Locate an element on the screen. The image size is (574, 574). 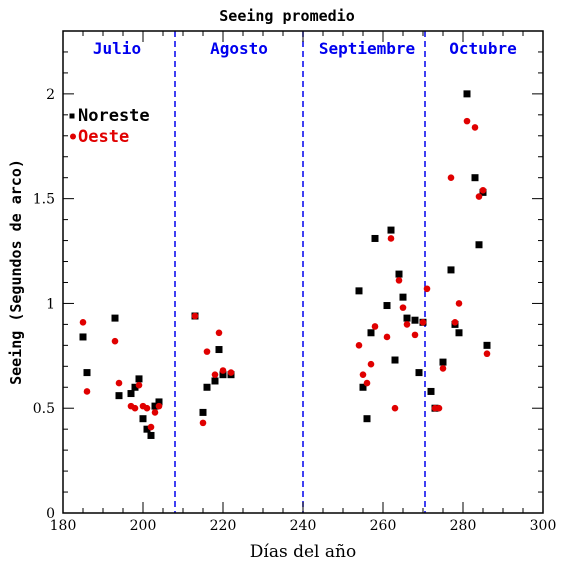
legend-marker-oeste is located at coordinates (73, 136).